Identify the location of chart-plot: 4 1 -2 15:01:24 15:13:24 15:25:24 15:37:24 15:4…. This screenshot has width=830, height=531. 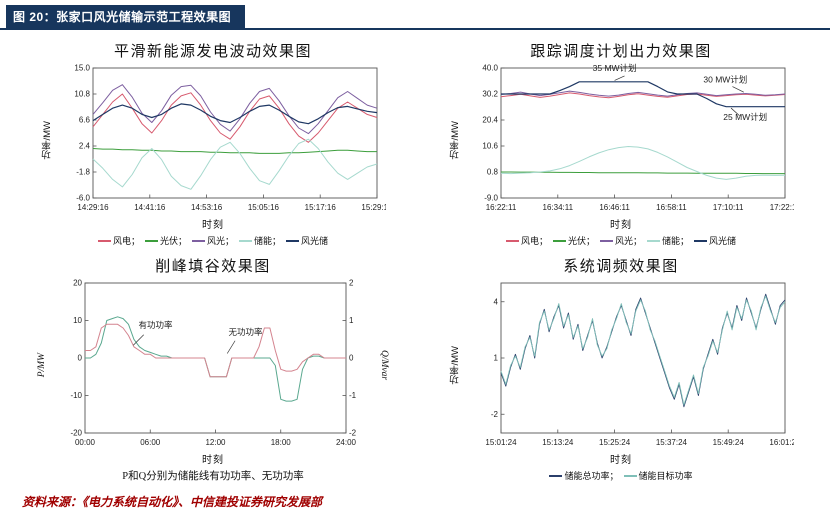
(632, 365).